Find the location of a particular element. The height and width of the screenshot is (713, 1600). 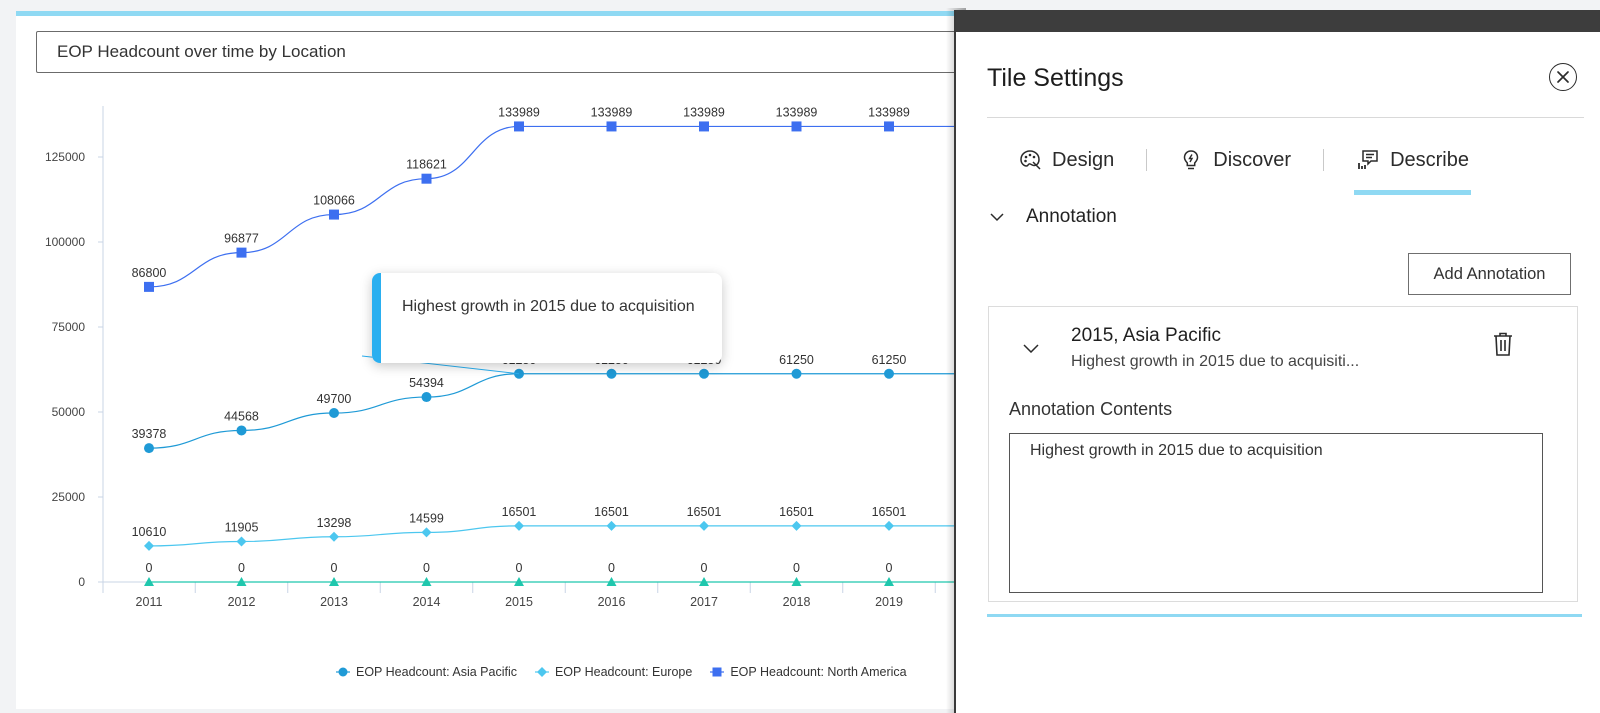

x-tick-label: 2015 is located at coordinates (519, 602).